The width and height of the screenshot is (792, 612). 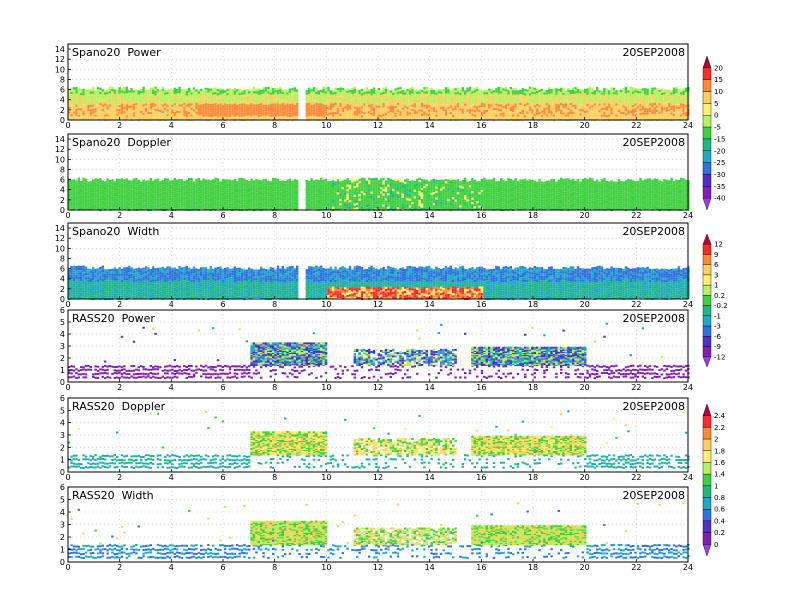 What do you see at coordinates (719, 428) in the screenshot?
I see `colorbar-label: 2.2` at bounding box center [719, 428].